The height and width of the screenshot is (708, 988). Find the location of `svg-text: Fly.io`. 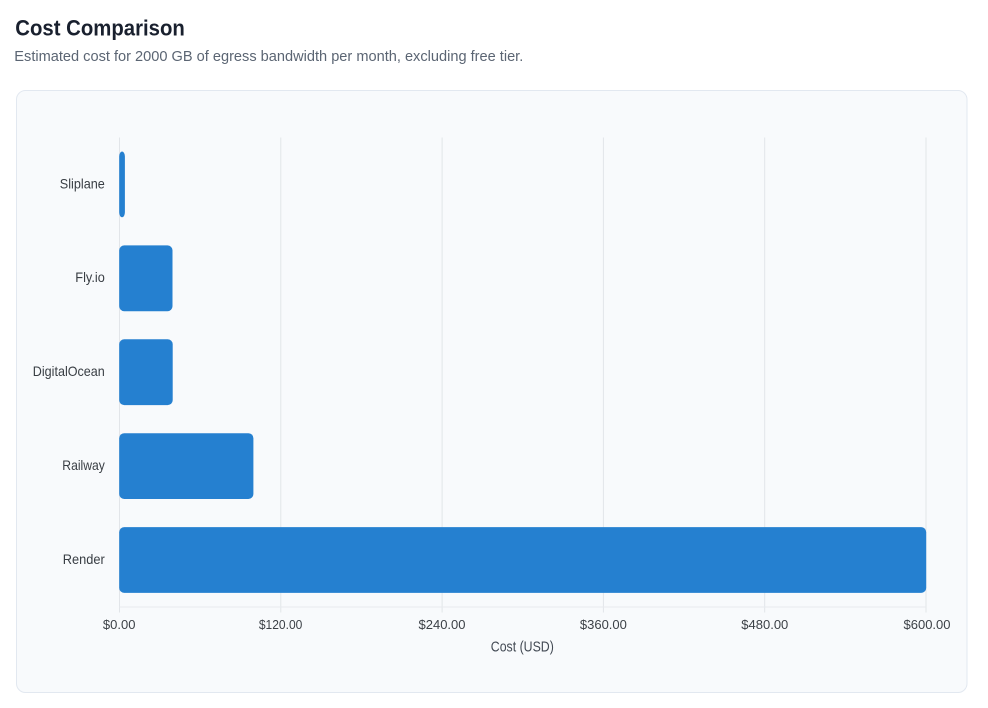

svg-text: Fly.io is located at coordinates (90, 277).